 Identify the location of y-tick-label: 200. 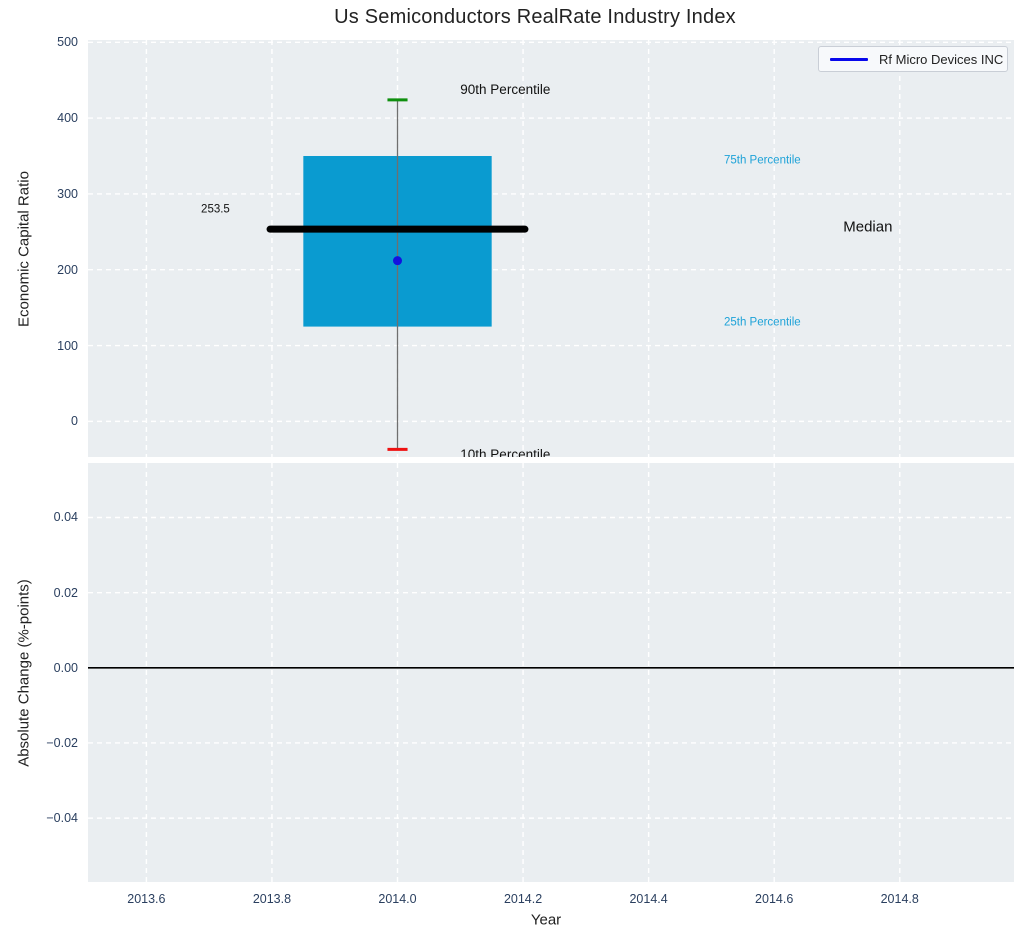
(67, 269).